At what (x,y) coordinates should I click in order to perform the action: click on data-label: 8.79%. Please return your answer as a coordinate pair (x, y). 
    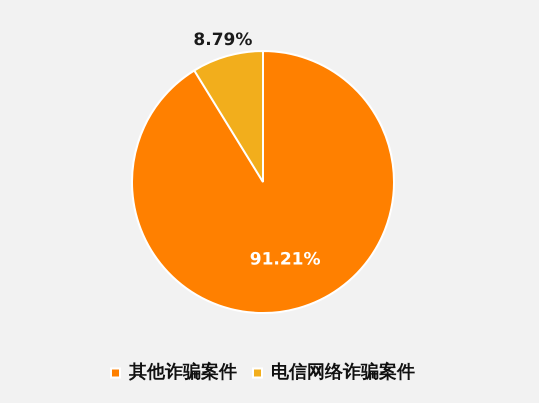
    Looking at the image, I should click on (222, 40).